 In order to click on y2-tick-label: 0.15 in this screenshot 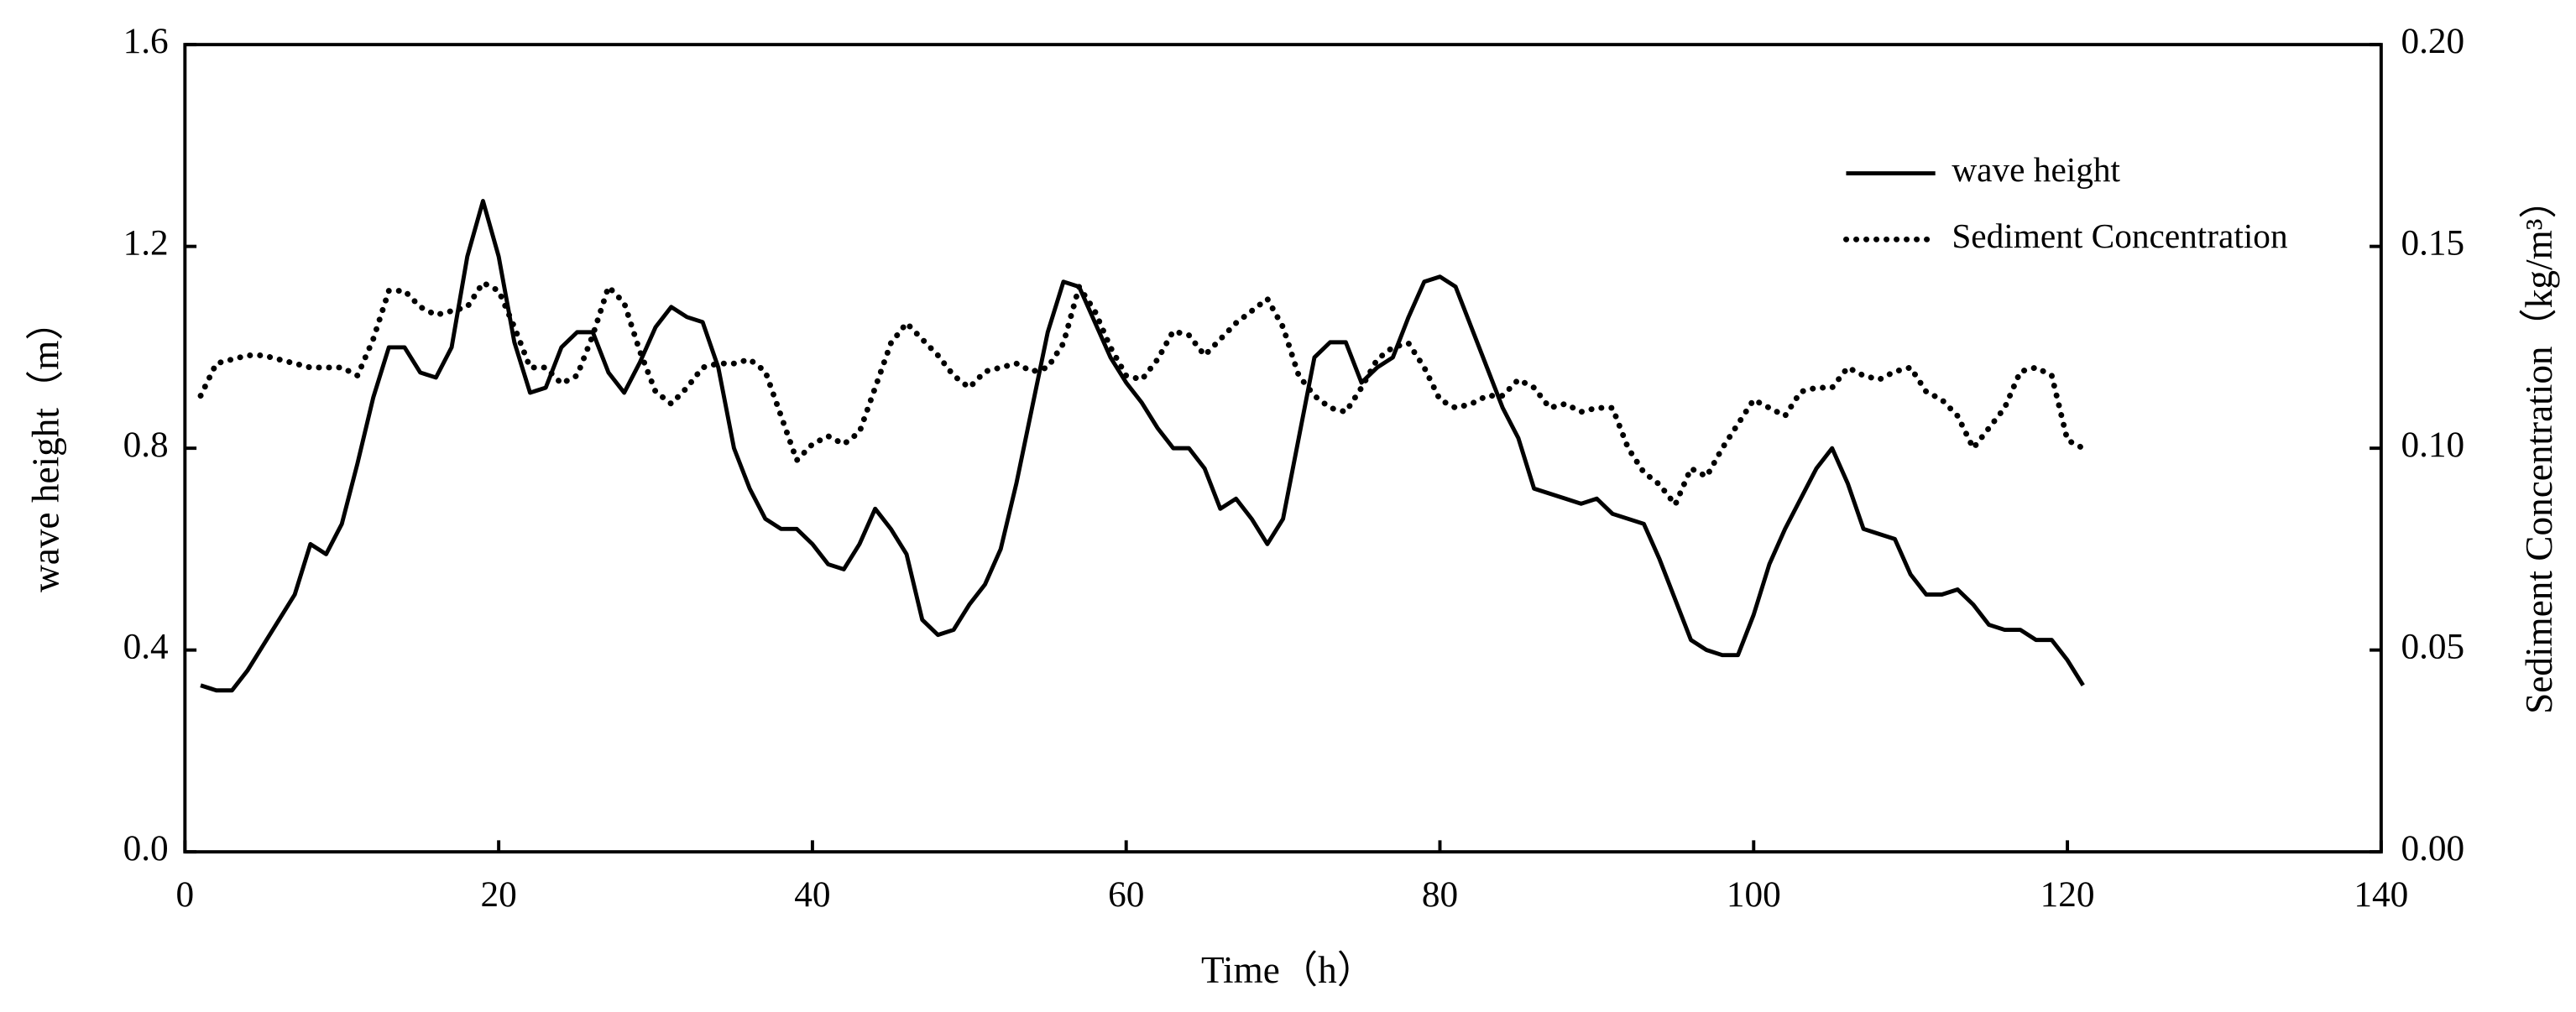, I will do `click(2432, 243)`.